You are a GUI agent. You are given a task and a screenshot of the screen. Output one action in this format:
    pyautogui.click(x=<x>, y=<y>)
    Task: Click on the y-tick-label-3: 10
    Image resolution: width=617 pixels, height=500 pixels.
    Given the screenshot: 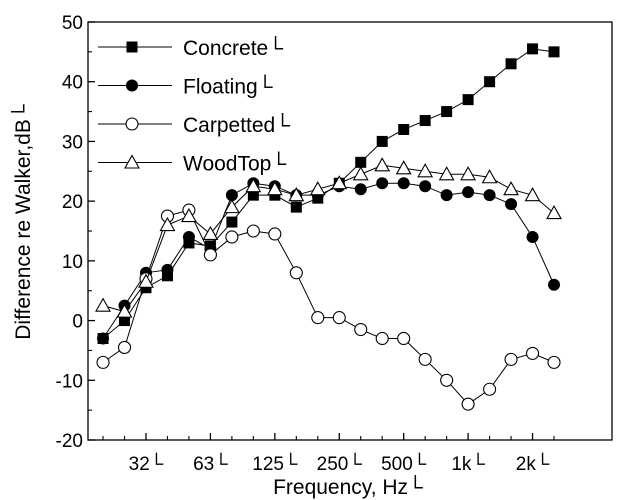 What is the action you would take?
    pyautogui.click(x=72, y=262)
    